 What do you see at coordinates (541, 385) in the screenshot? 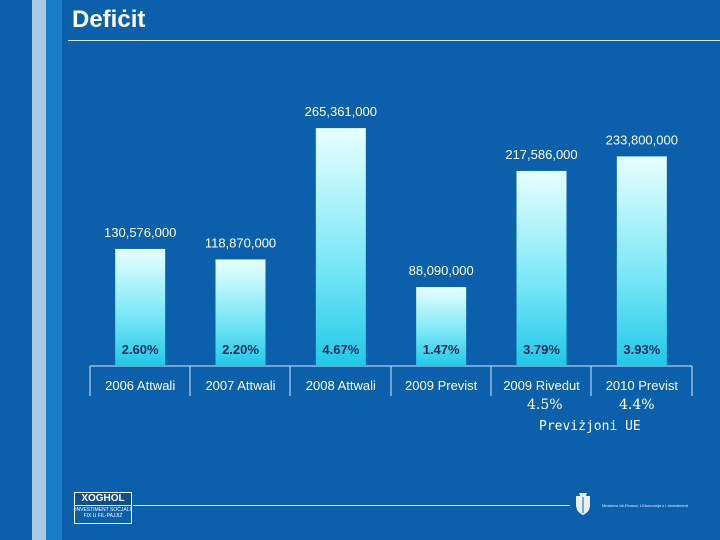
I see `category-label: 2009 Rivedut` at bounding box center [541, 385].